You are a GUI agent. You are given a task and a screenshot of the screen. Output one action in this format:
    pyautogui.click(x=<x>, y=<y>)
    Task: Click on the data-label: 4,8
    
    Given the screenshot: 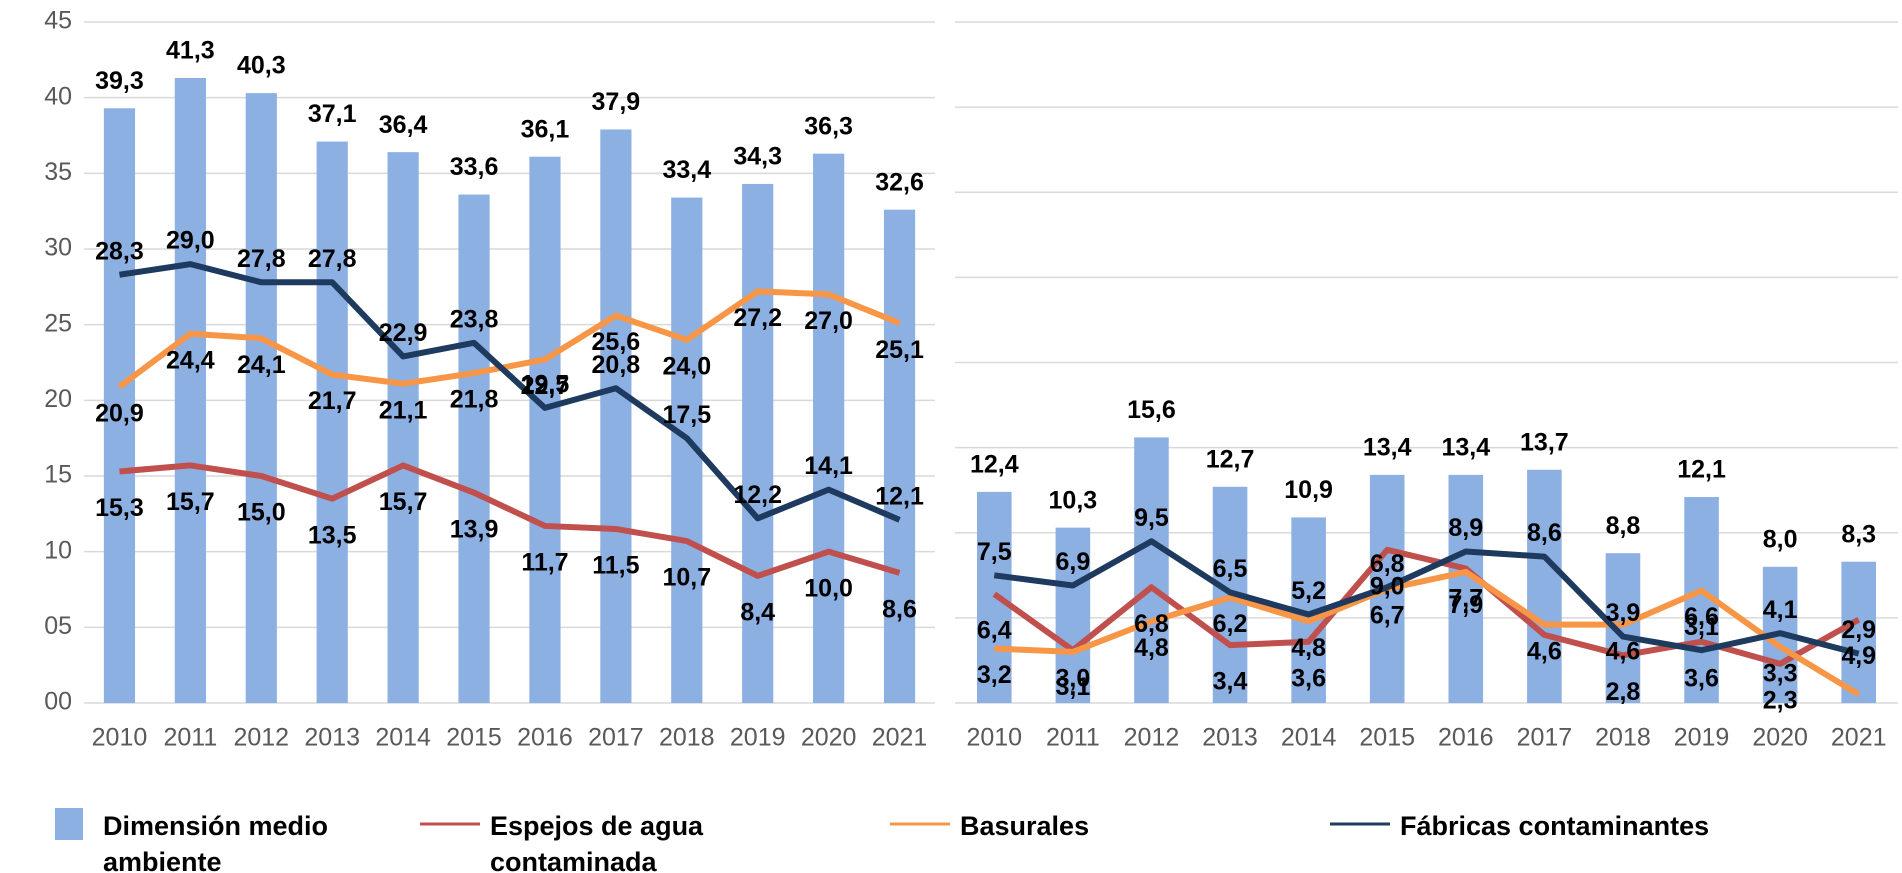 What is the action you would take?
    pyautogui.click(x=1308, y=648)
    